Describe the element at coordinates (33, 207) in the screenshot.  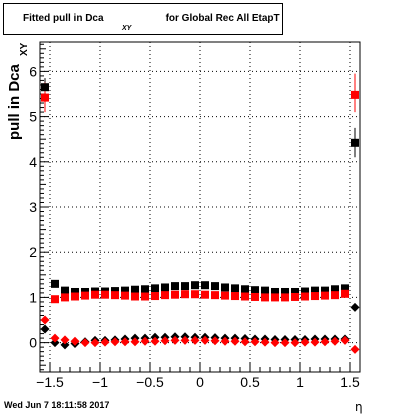
I see `y-tick-label: 3` at that location.